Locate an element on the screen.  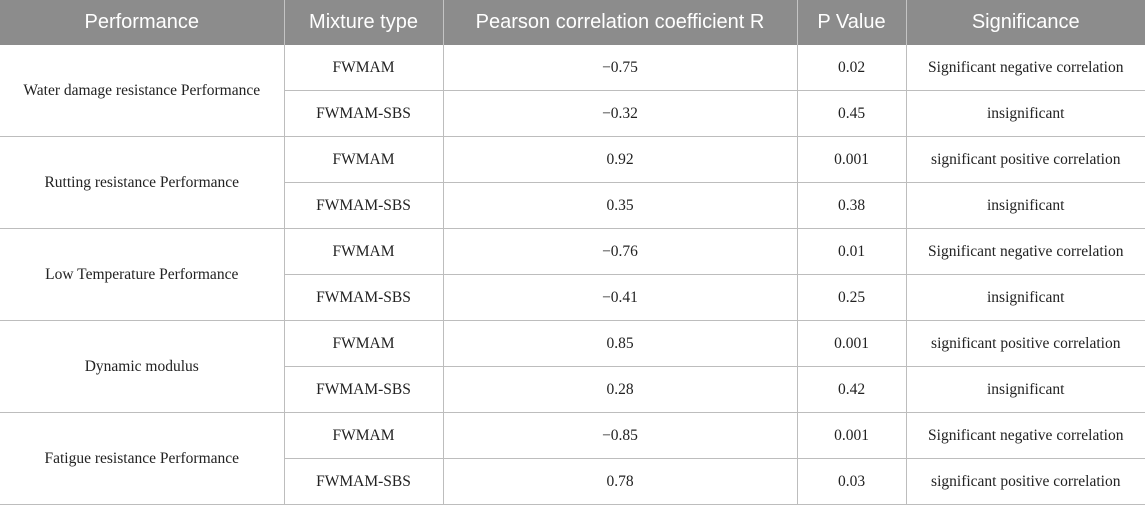
r-cell: −0.85 is located at coordinates (620, 435).